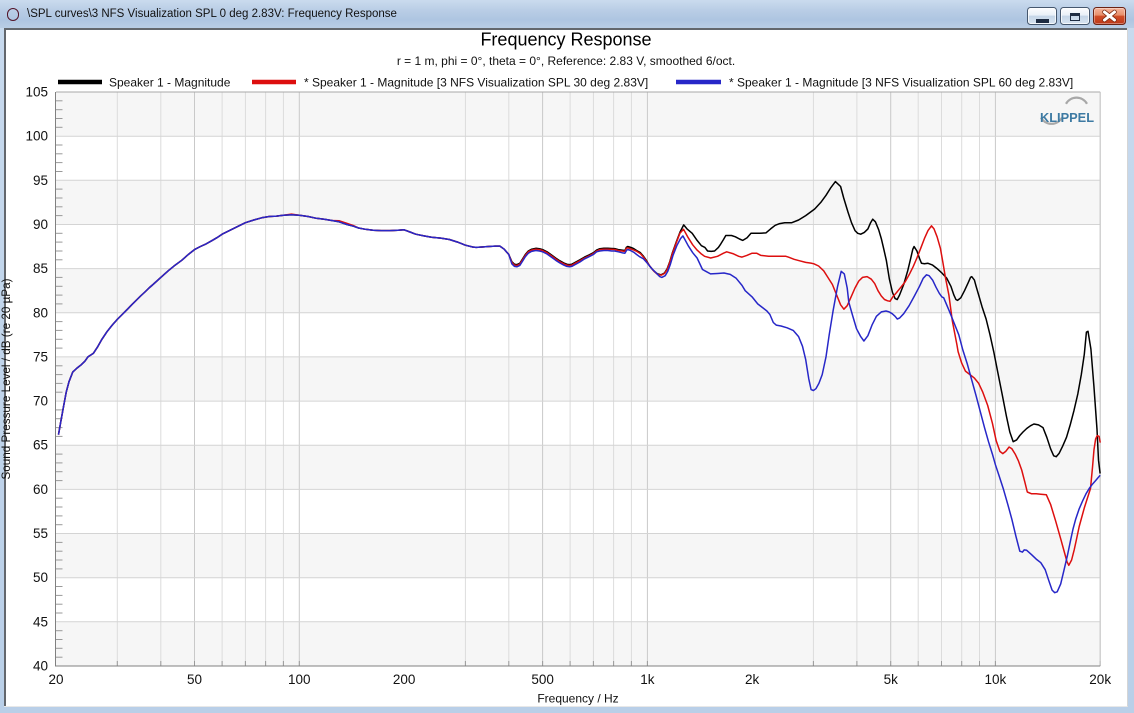 This screenshot has width=1134, height=713. Describe the element at coordinates (40, 401) in the screenshot. I see `svg-text: 70` at that location.